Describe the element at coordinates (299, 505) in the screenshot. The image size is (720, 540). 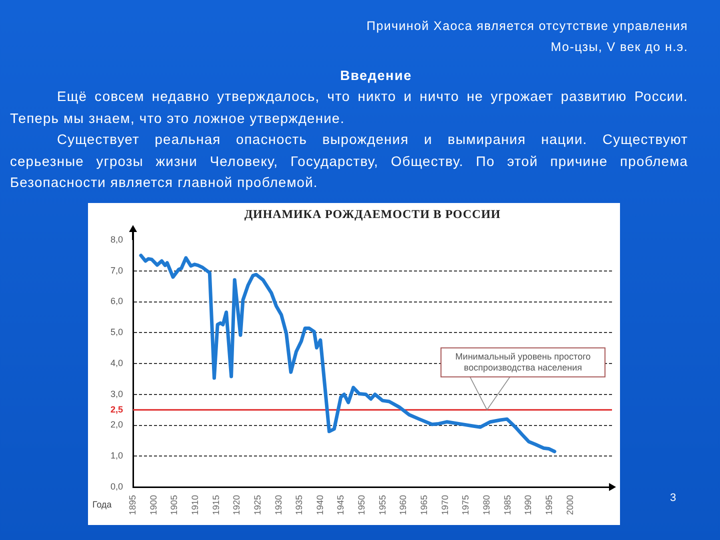
I see `x-tick-label: 1935` at that location.